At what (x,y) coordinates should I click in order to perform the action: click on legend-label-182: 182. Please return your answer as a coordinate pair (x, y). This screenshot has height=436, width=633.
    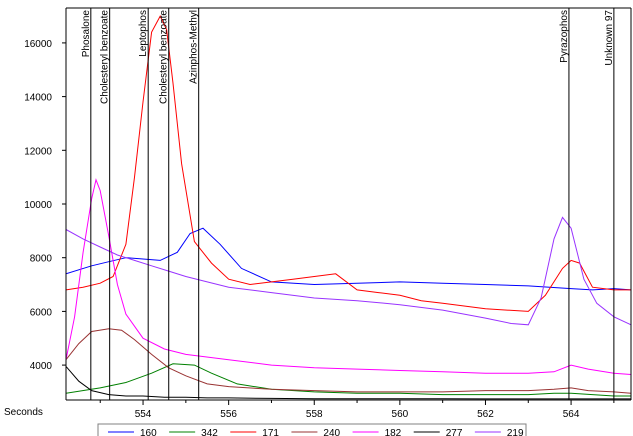
    Looking at the image, I should click on (393, 432).